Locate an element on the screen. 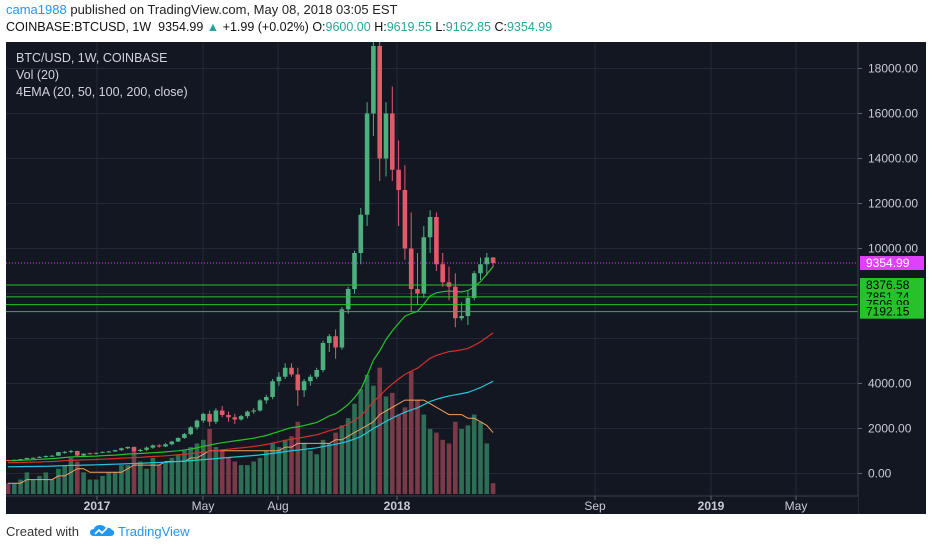  y-tick-label: 12000.00 is located at coordinates (893, 204).